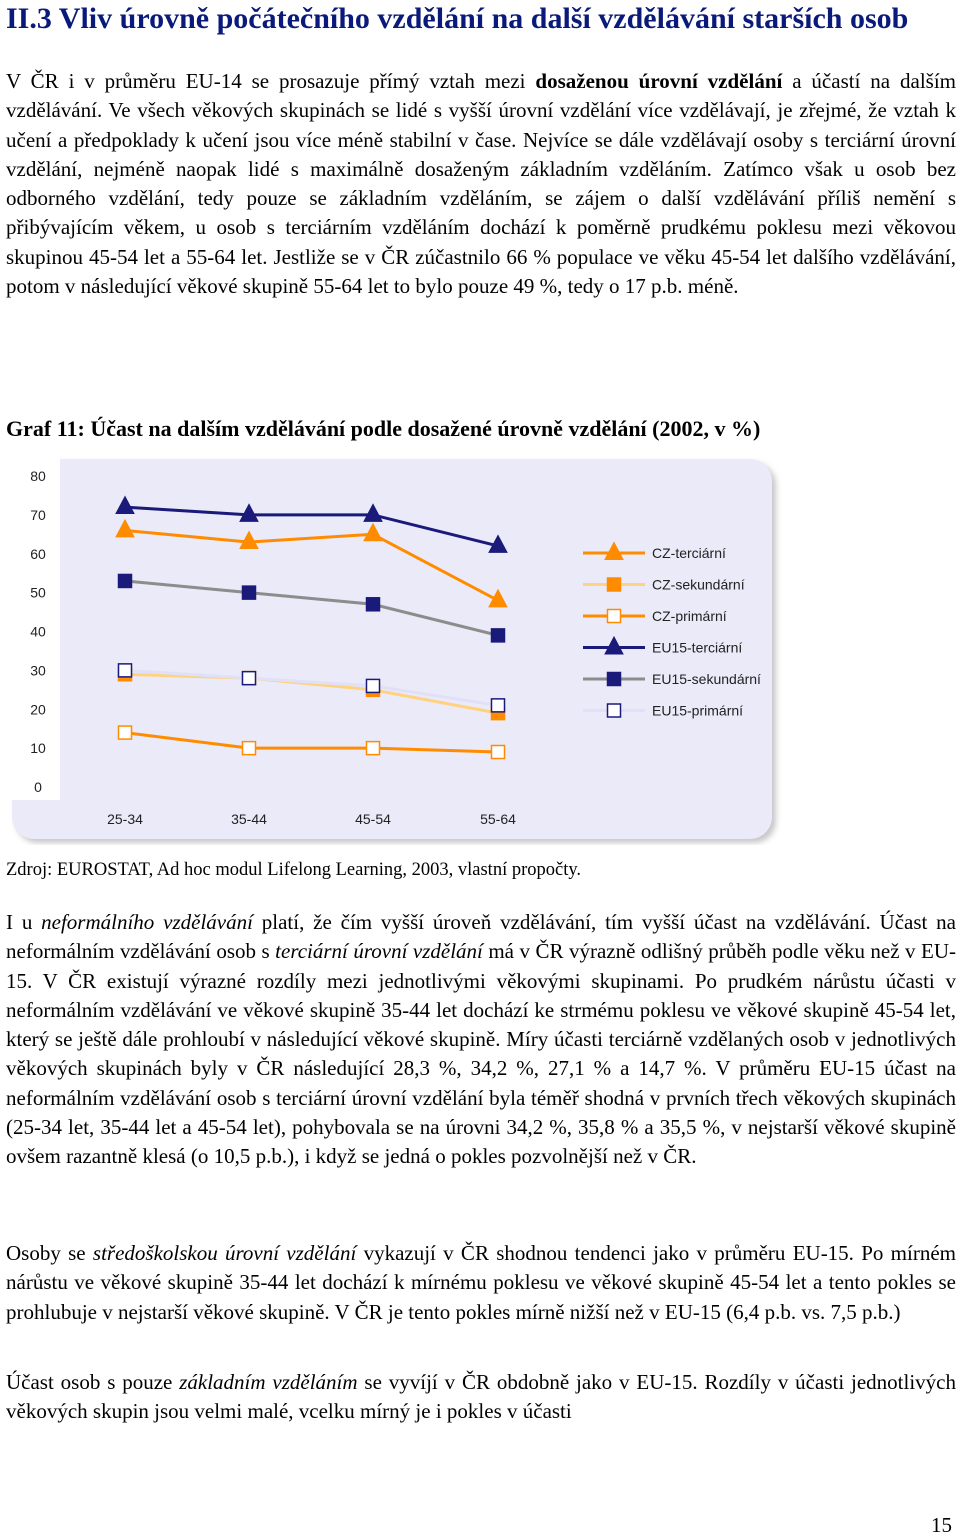  What do you see at coordinates (697, 711) in the screenshot?
I see `legend-label: EU15-primární` at bounding box center [697, 711].